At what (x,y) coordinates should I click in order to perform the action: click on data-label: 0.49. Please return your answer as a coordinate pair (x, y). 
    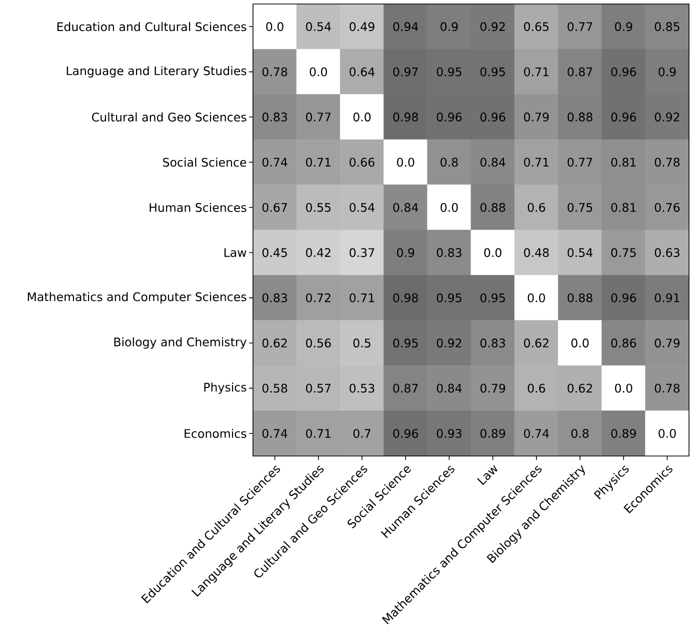
    Looking at the image, I should click on (362, 27).